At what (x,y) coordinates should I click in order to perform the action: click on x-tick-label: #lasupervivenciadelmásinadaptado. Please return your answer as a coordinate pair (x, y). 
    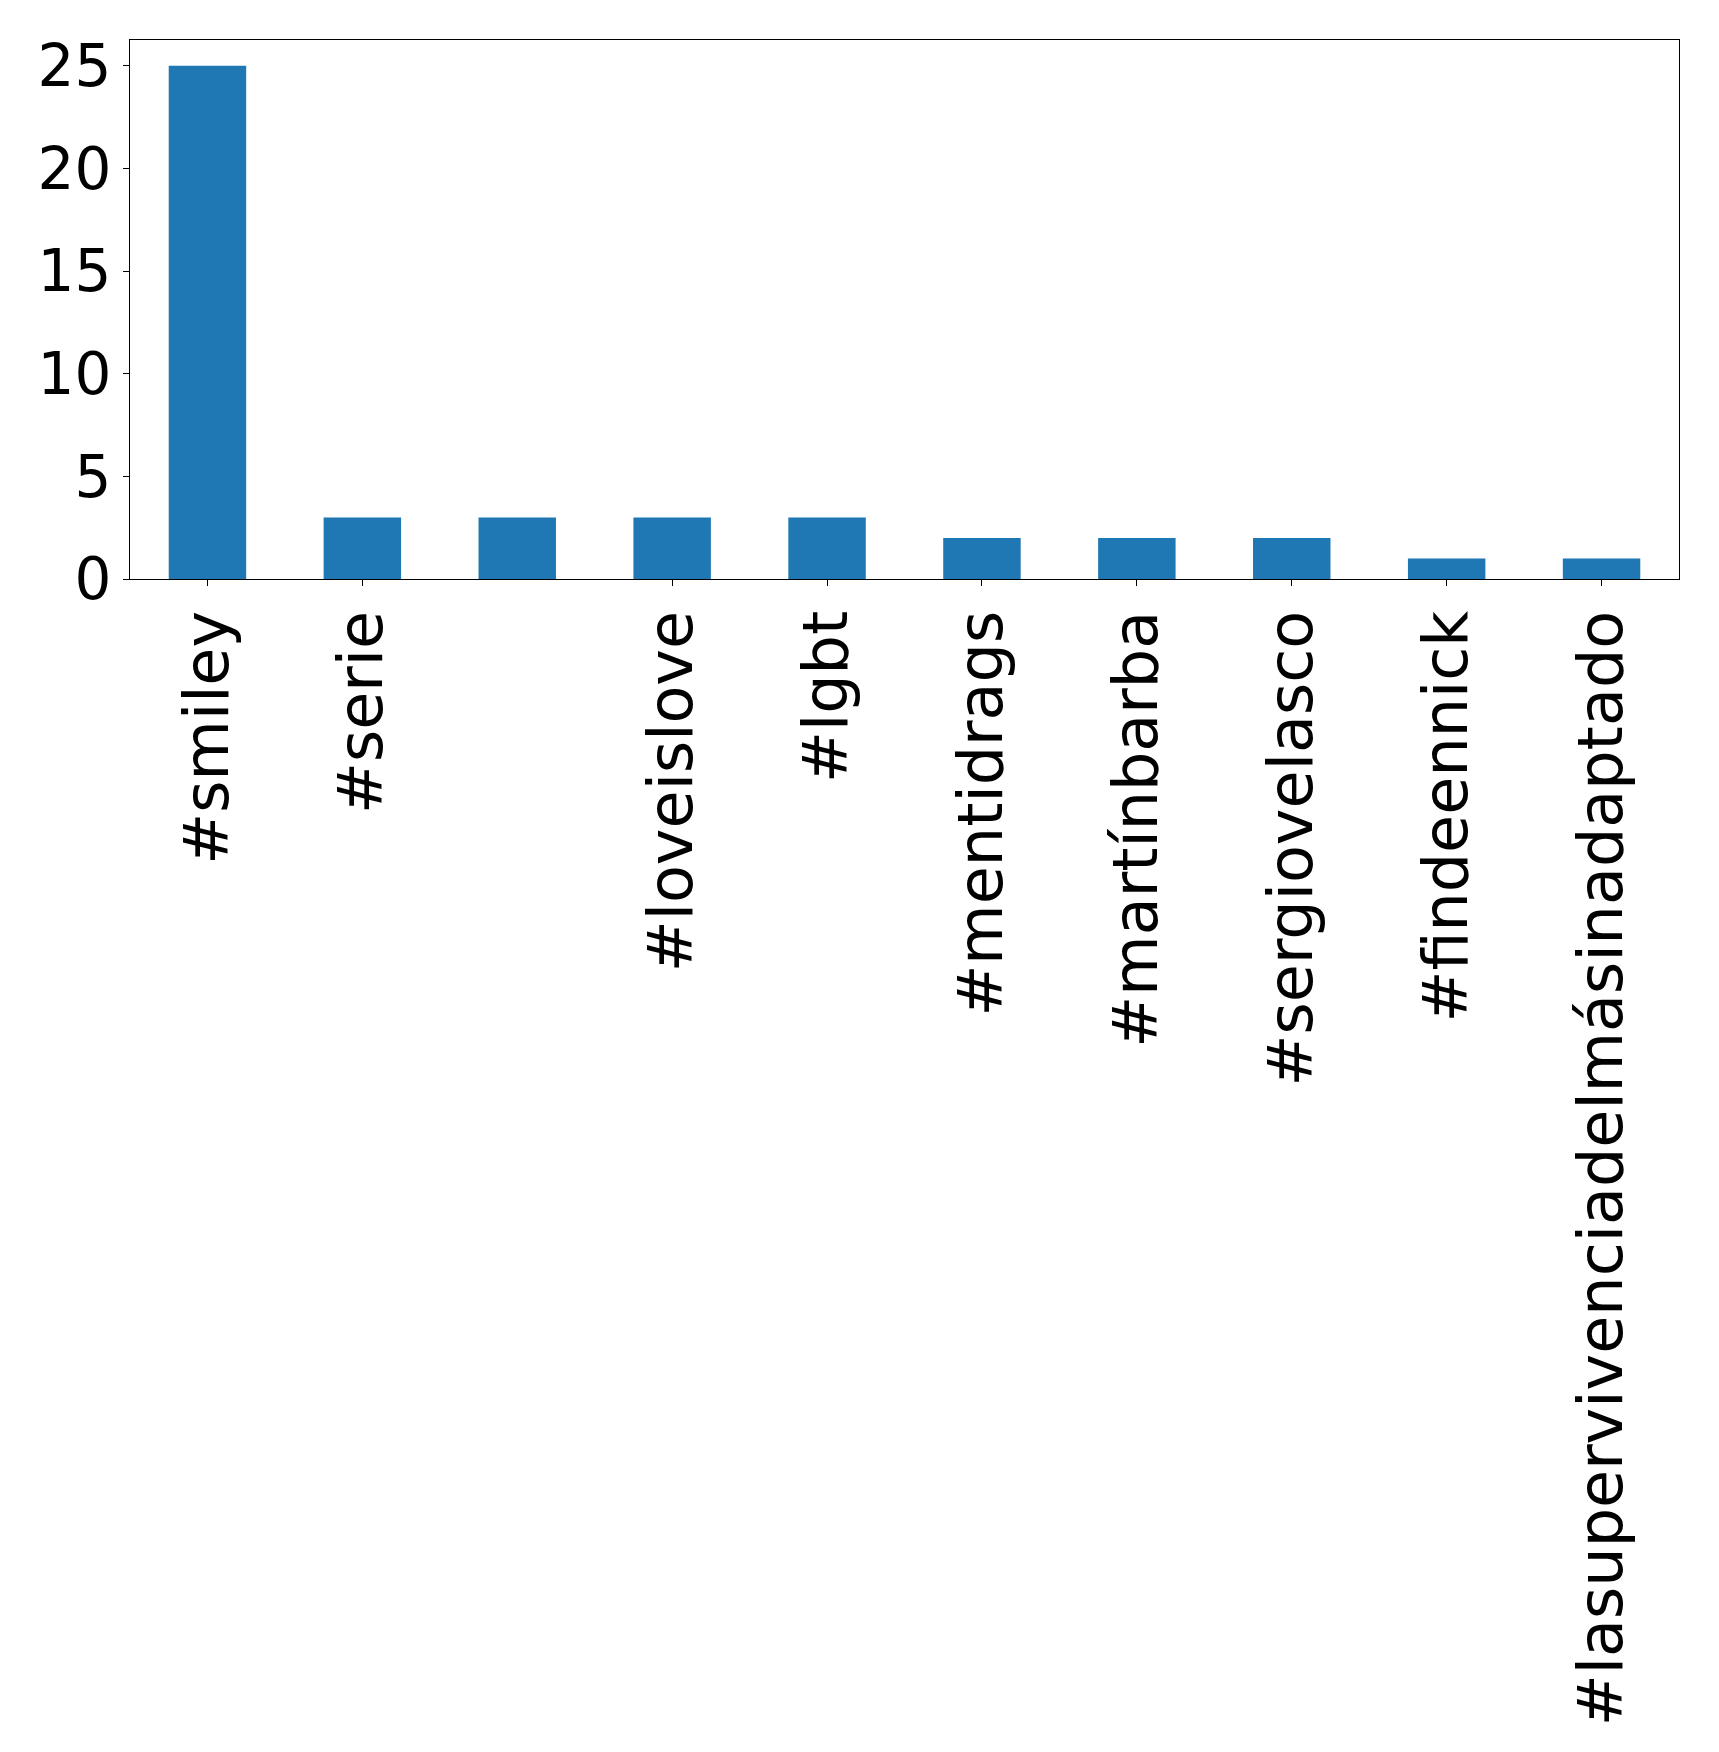
    Looking at the image, I should click on (1600, 1168).